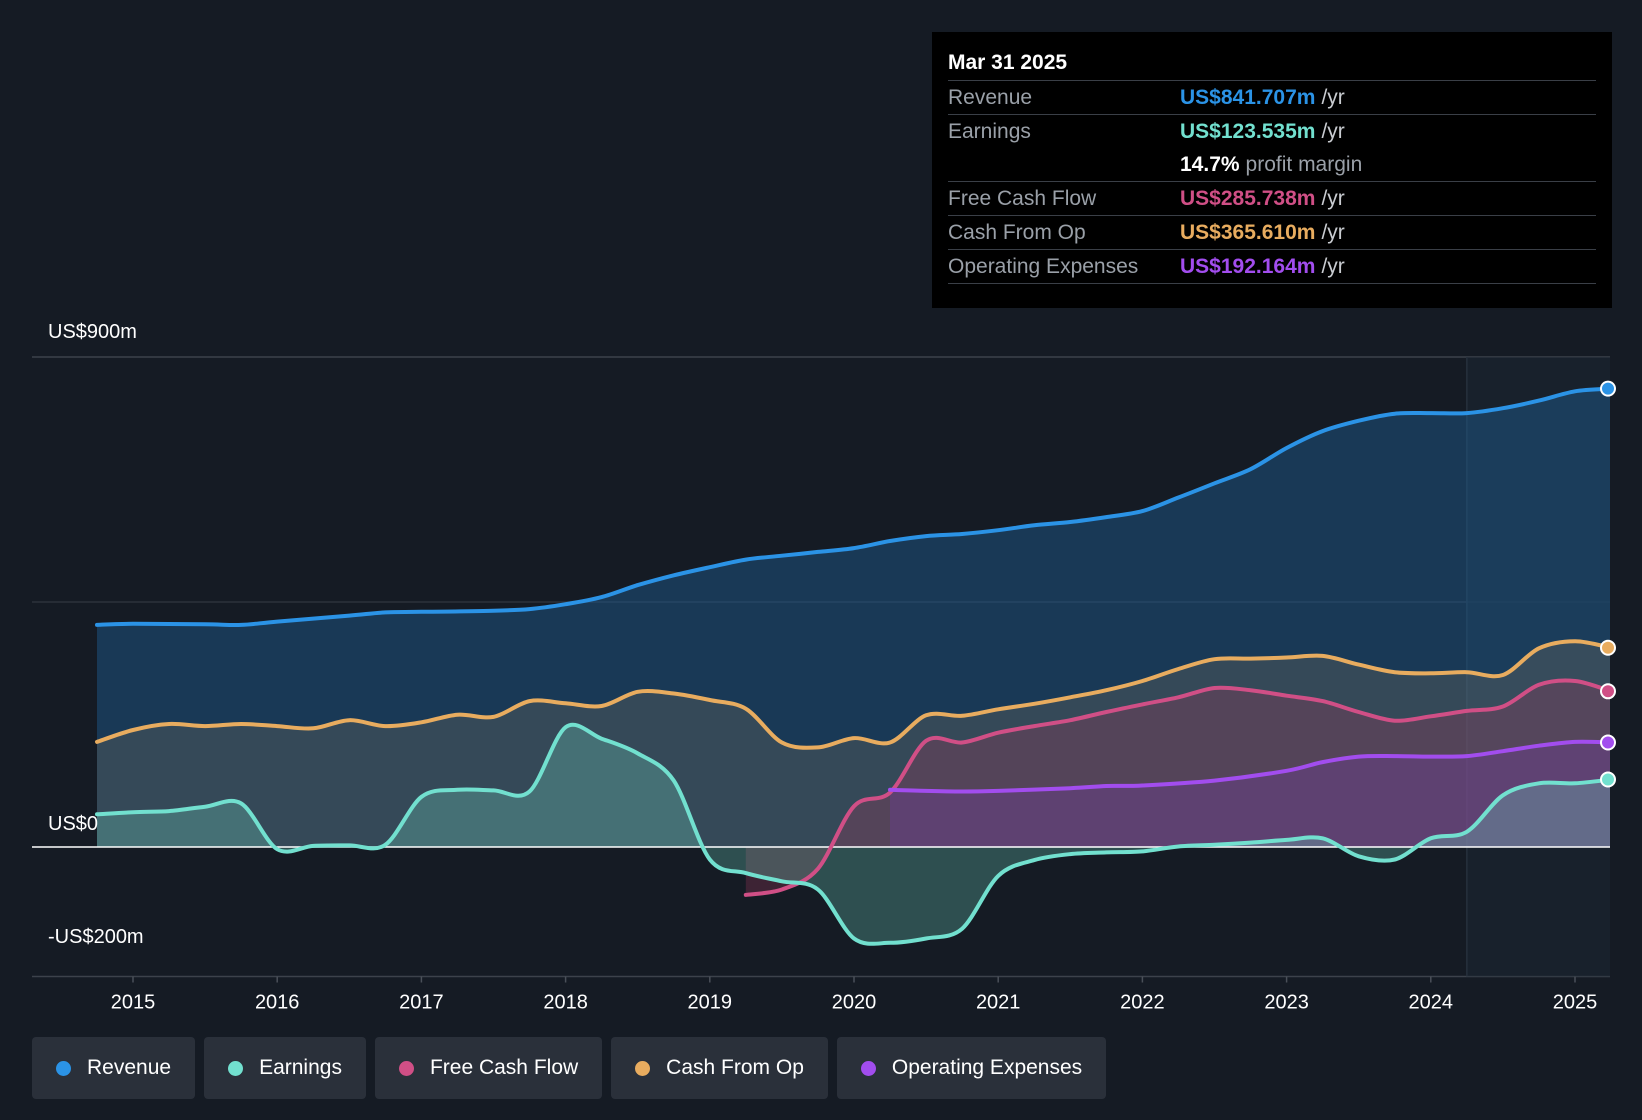 This screenshot has width=1642, height=1120. Describe the element at coordinates (989, 131) in the screenshot. I see `tooltip-earnings-label: Earnings` at that location.